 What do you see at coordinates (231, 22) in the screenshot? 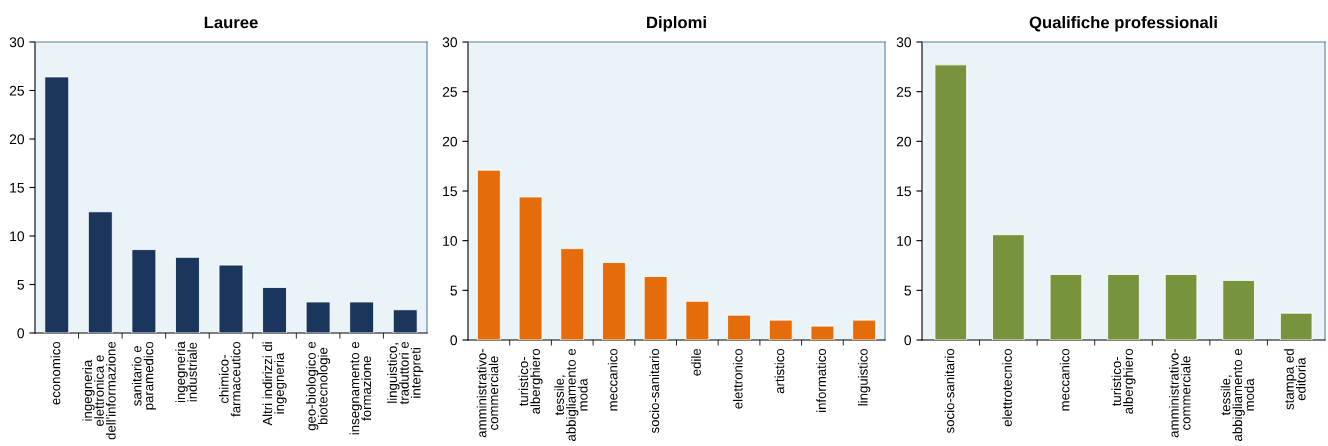
I see `chart-title: Lauree` at bounding box center [231, 22].